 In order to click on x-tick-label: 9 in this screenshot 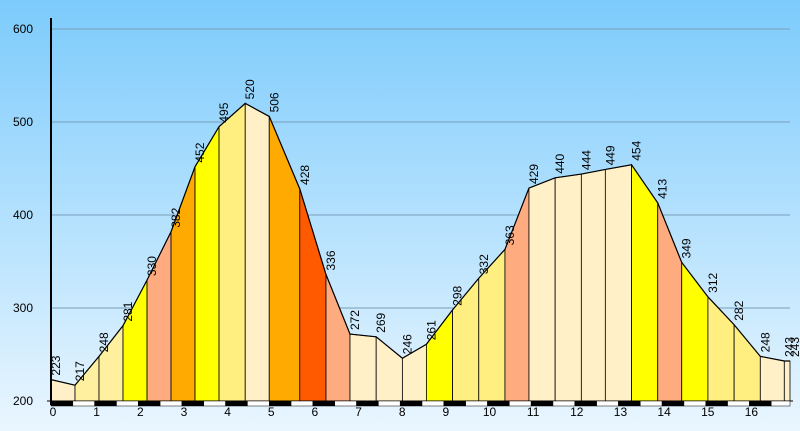, I will do `click(446, 412)`.